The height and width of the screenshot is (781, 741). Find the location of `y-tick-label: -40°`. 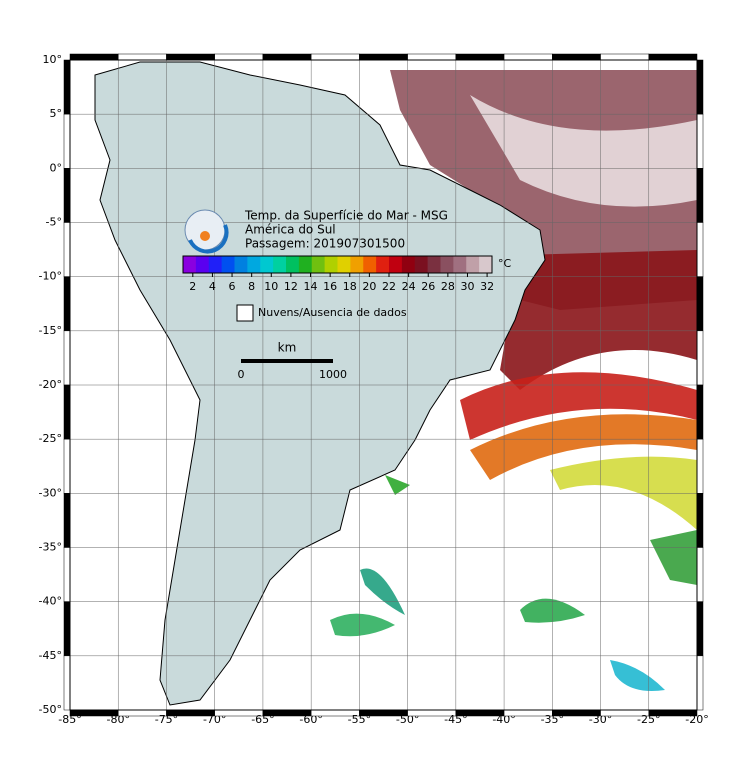

y-tick-label: -40° is located at coordinates (50, 601).